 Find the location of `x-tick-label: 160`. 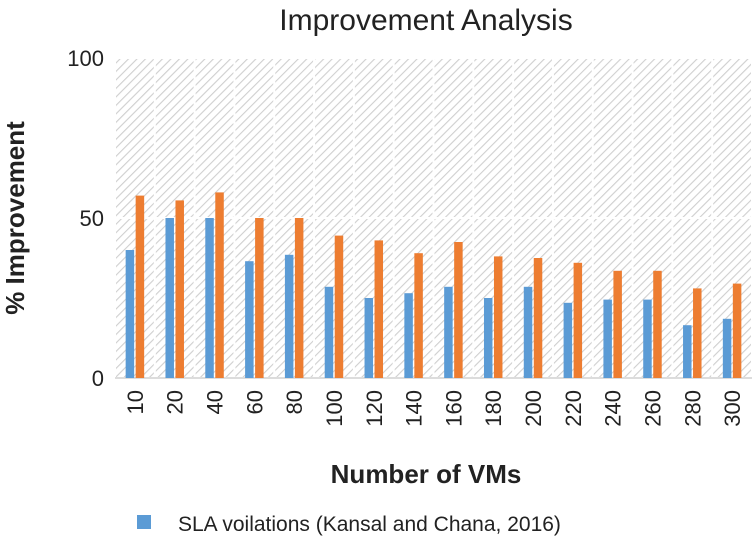

x-tick-label: 160 is located at coordinates (453, 408).